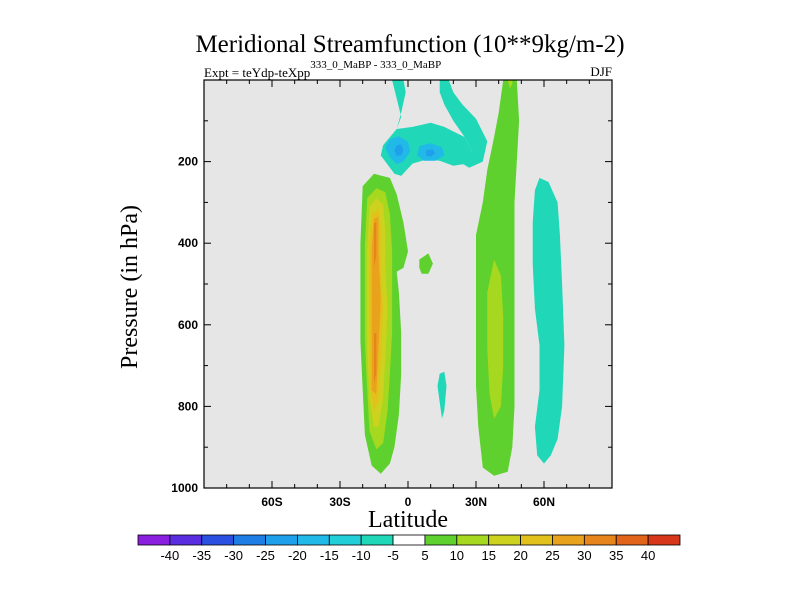  What do you see at coordinates (520, 555) in the screenshot?
I see `colorbar-label: 20` at bounding box center [520, 555].